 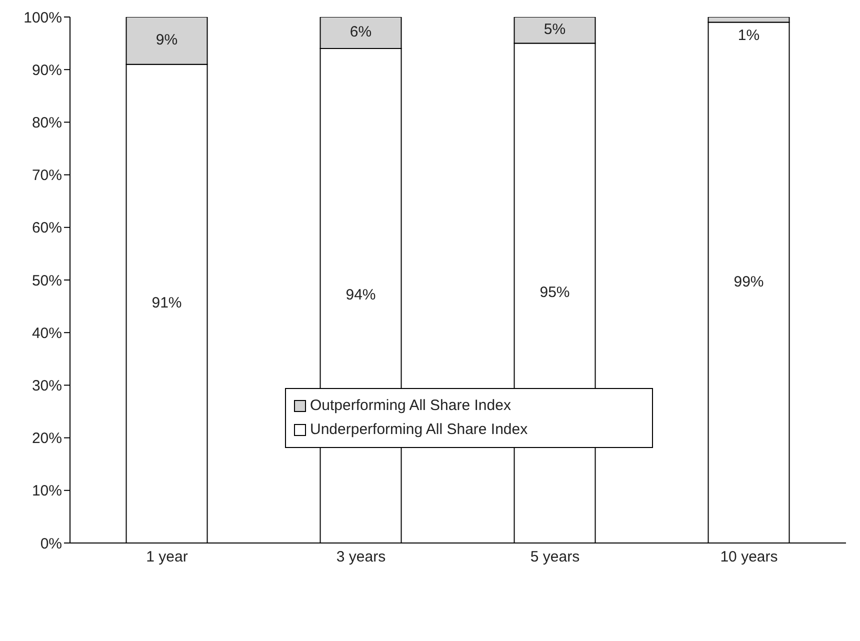 What do you see at coordinates (167, 303) in the screenshot?
I see `data-label: 91%` at bounding box center [167, 303].